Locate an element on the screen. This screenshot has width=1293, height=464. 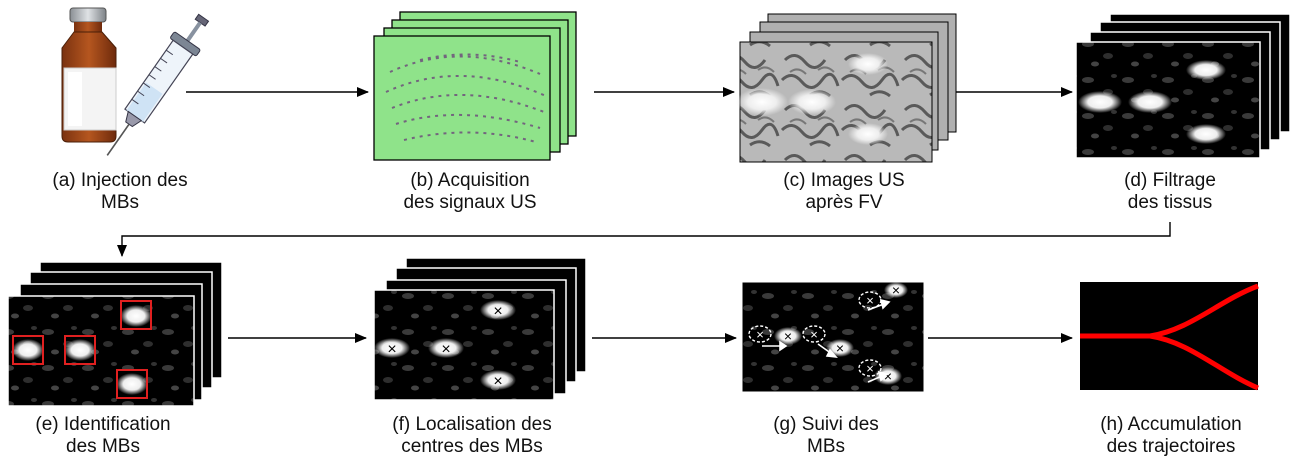
caption-line: (f) Localisation des is located at coordinates (472, 424).